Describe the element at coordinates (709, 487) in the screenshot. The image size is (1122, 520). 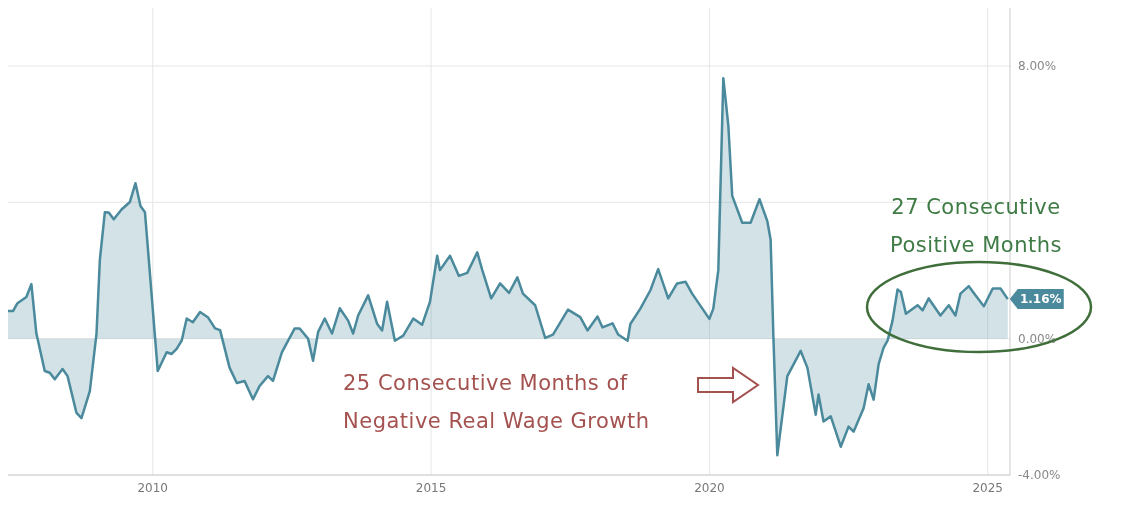
I see `x-tick-label: 2020` at that location.